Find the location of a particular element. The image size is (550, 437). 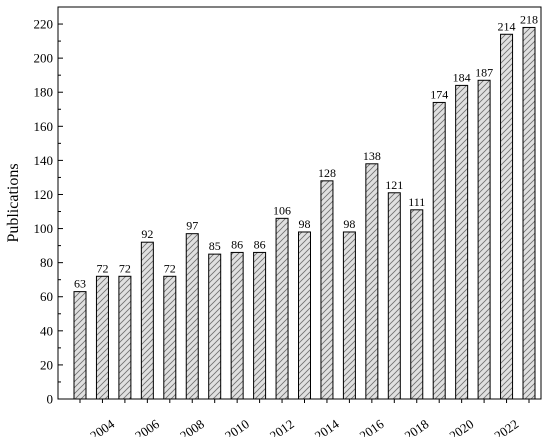

data-label-2017: 121 is located at coordinates (394, 185).